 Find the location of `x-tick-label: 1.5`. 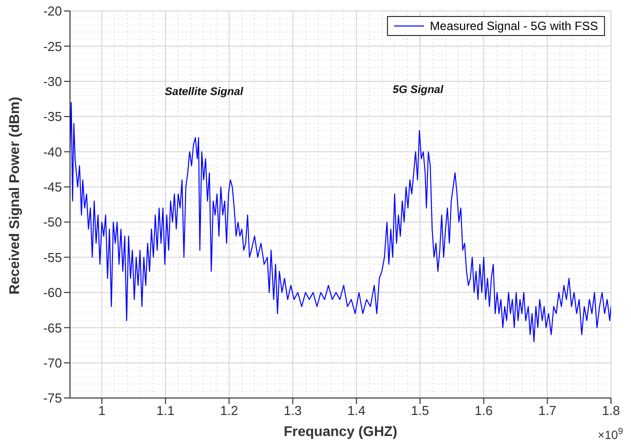

x-tick-label: 1.5 is located at coordinates (420, 410).